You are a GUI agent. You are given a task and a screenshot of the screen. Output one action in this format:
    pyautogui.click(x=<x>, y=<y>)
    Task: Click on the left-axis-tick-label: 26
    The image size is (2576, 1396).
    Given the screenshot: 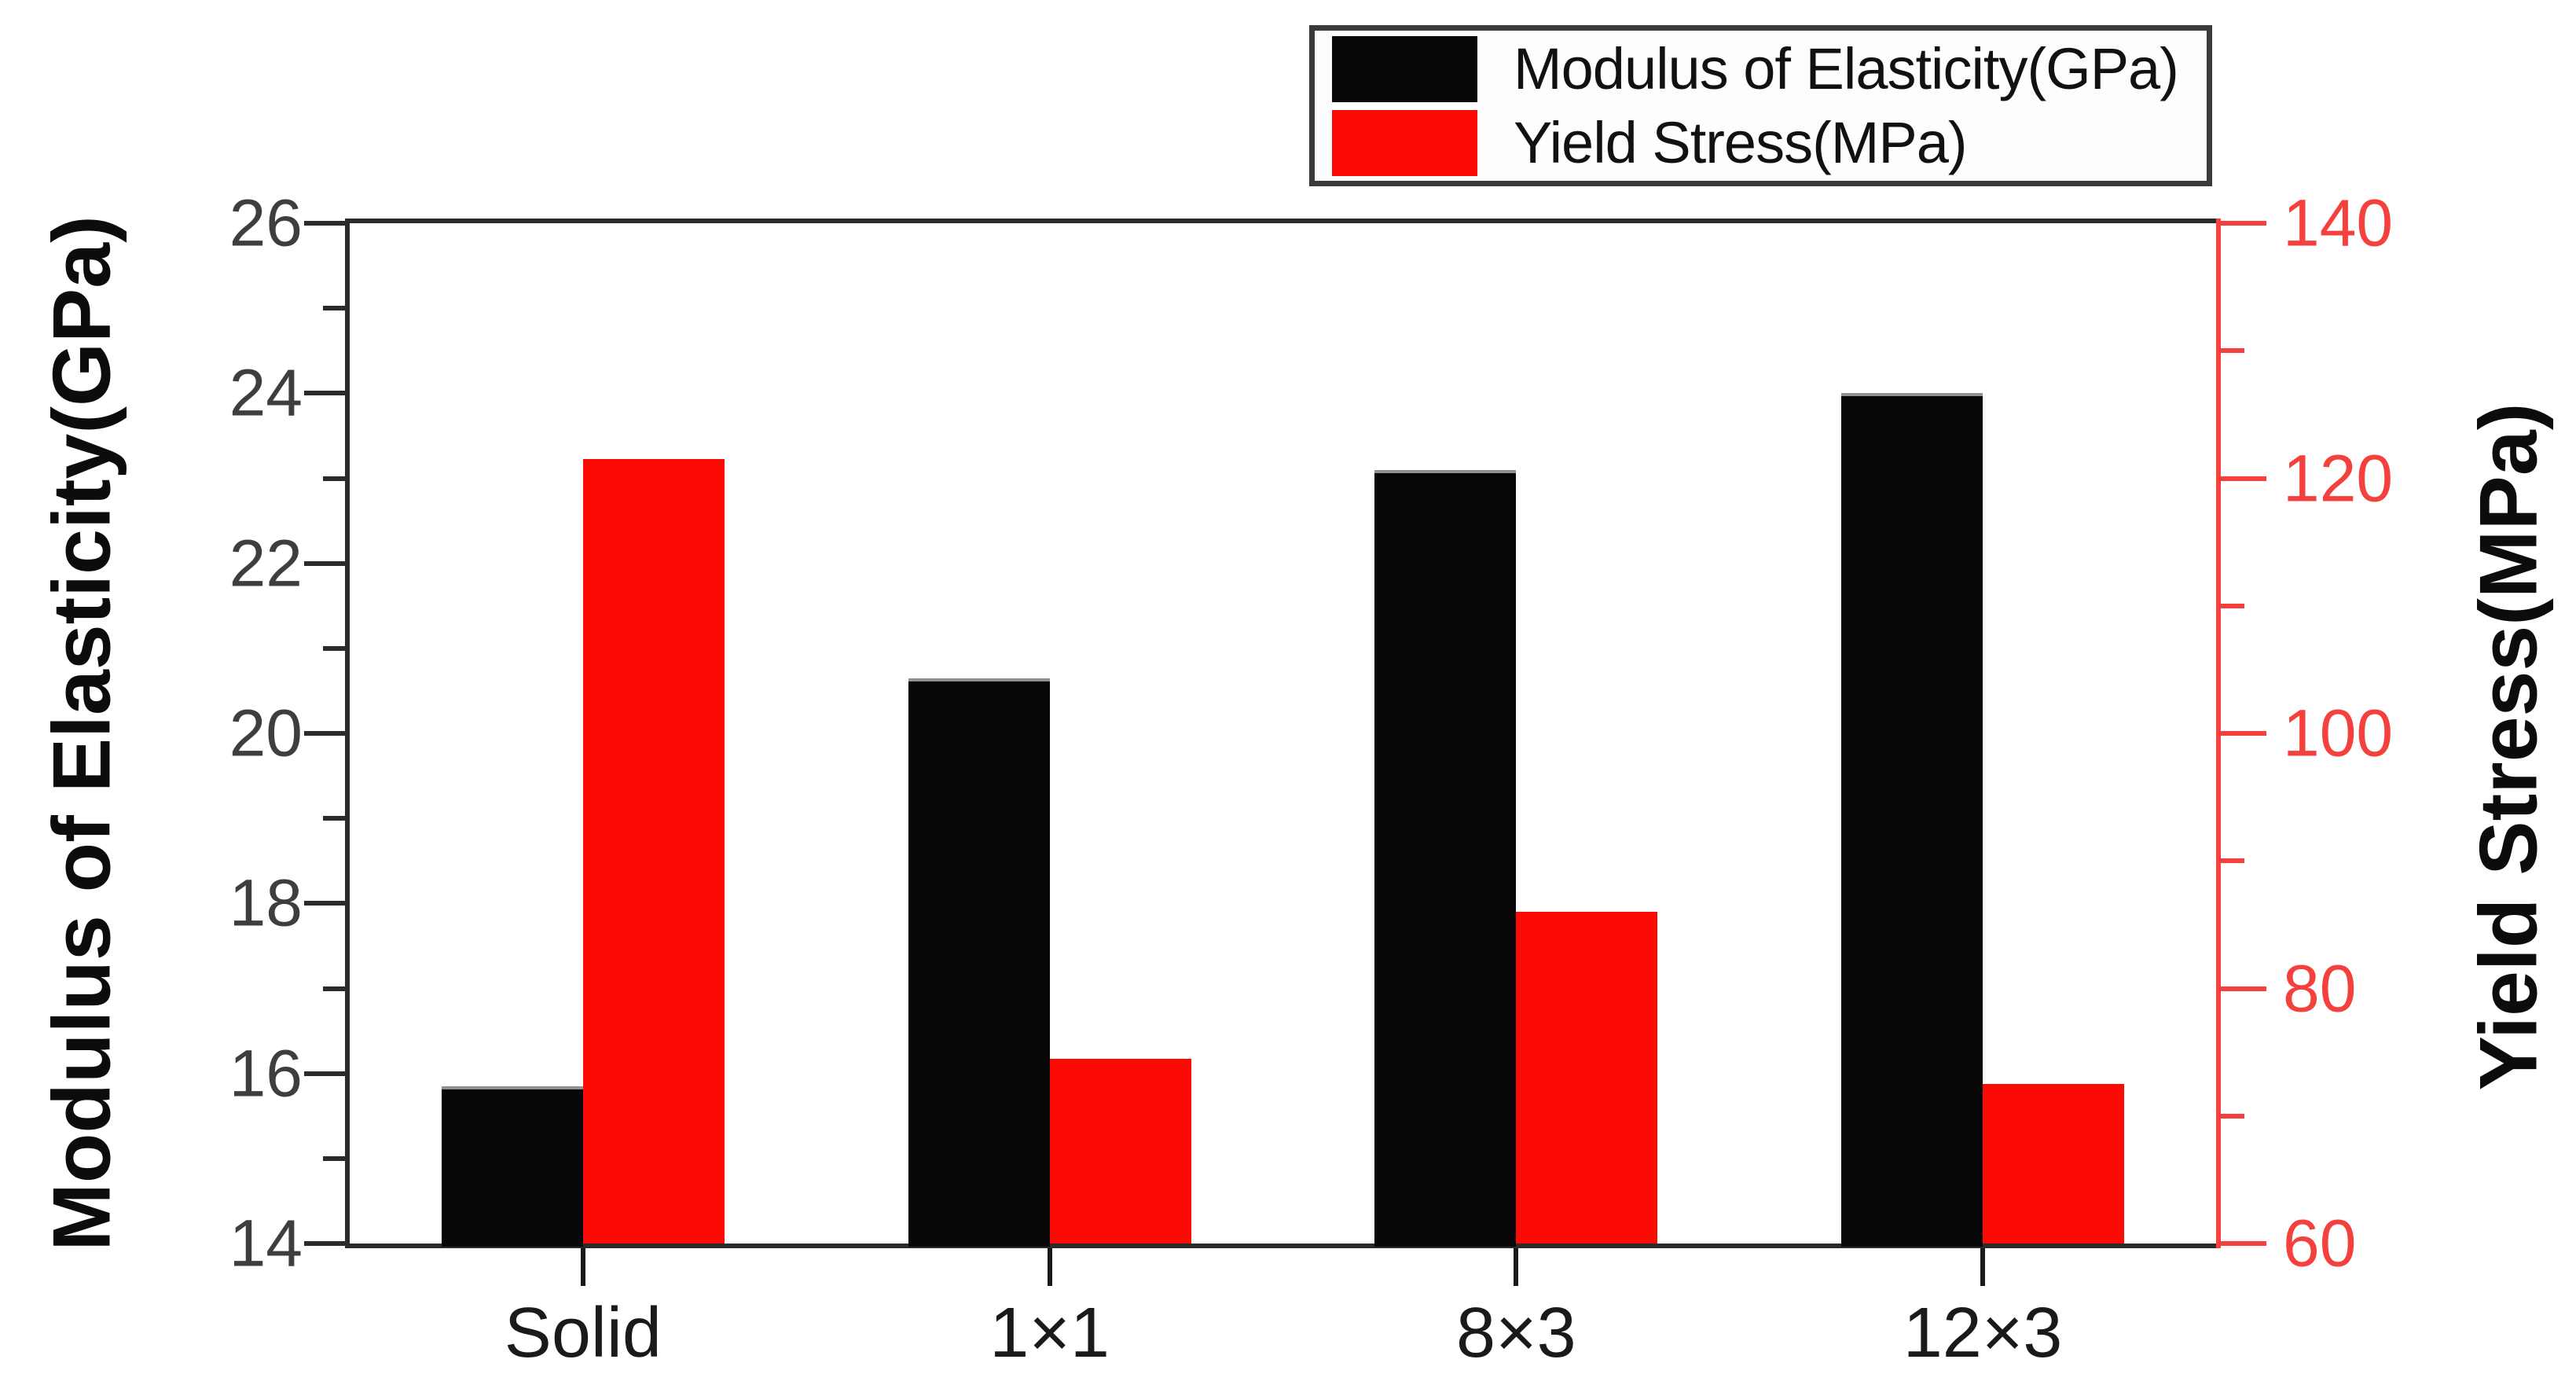 What is the action you would take?
    pyautogui.click(x=266, y=223)
    